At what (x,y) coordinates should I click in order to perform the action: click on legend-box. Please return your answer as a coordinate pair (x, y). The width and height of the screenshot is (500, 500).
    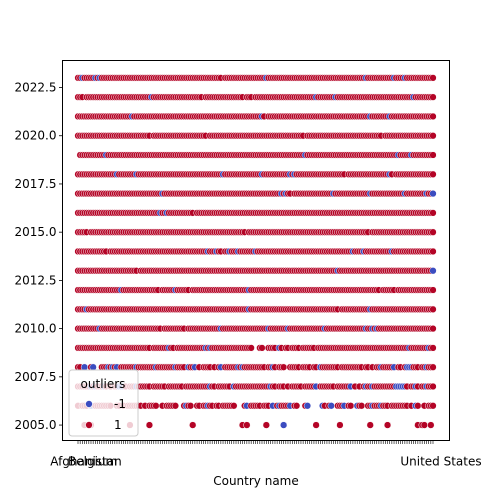
    Looking at the image, I should click on (103, 403).